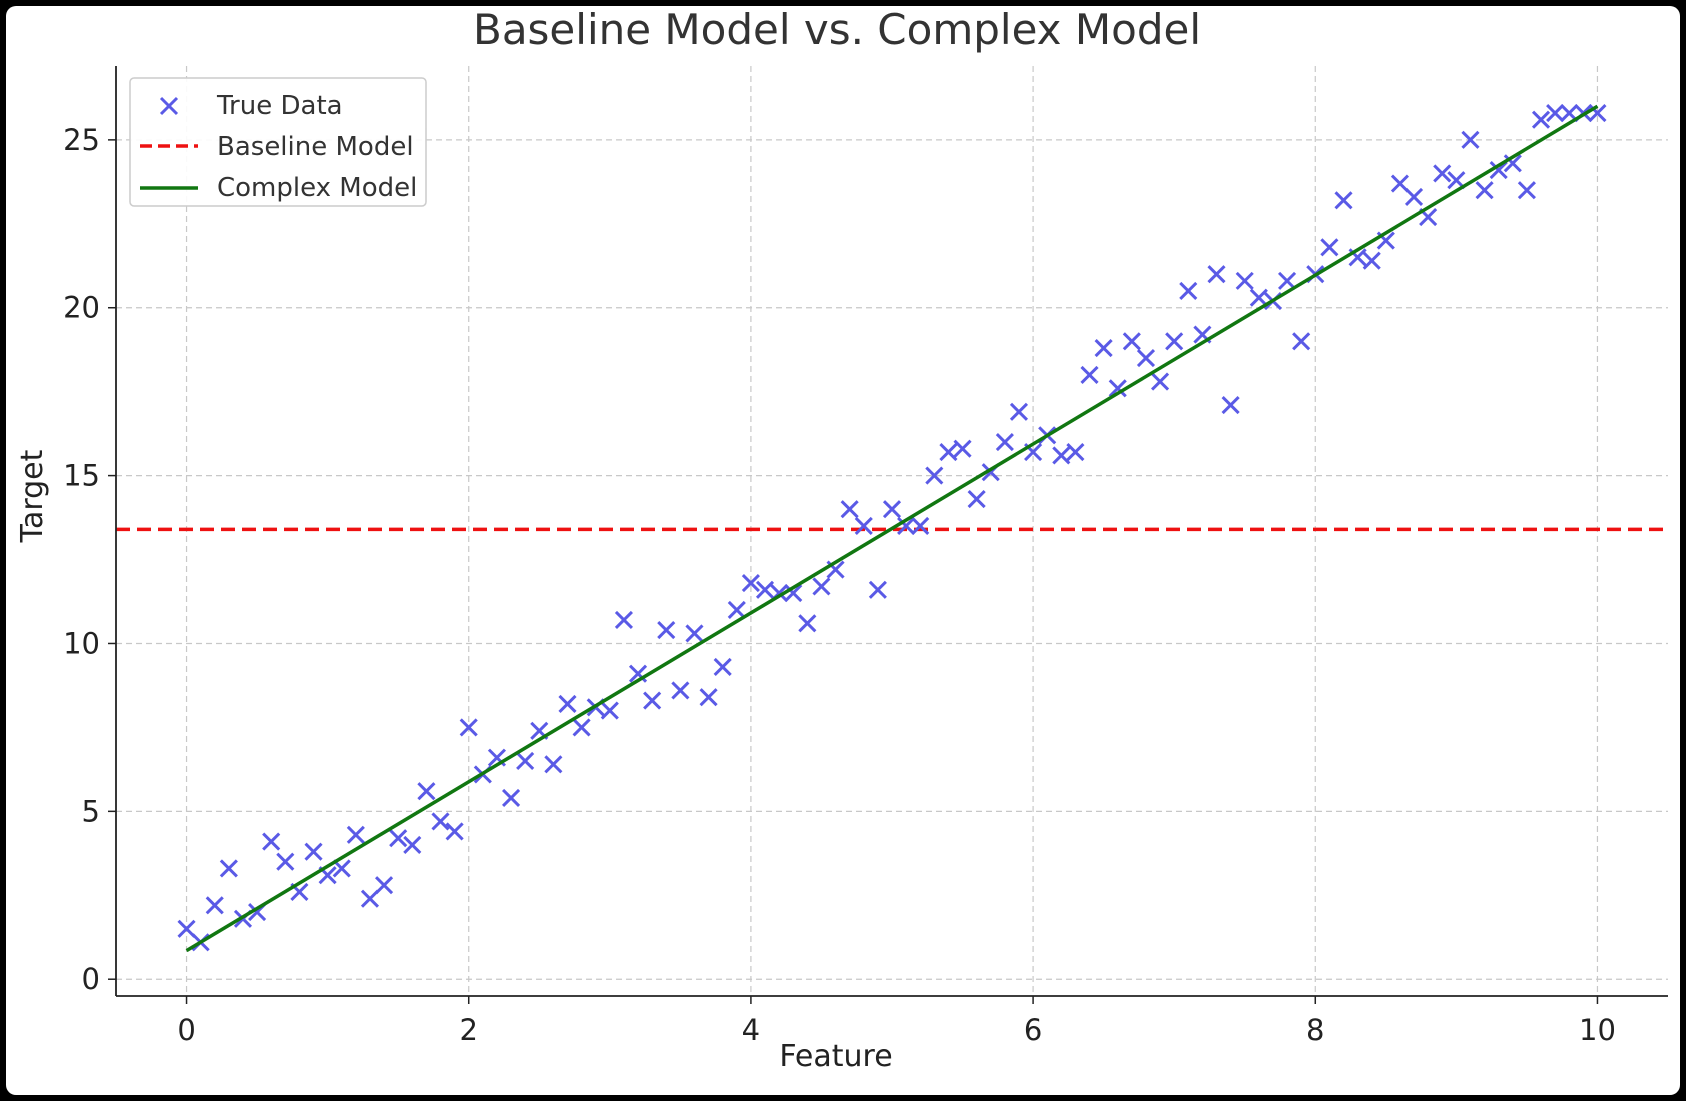 This screenshot has height=1101, width=1686. Describe the element at coordinates (186, 1030) in the screenshot. I see `x-tick-label: 0` at that location.